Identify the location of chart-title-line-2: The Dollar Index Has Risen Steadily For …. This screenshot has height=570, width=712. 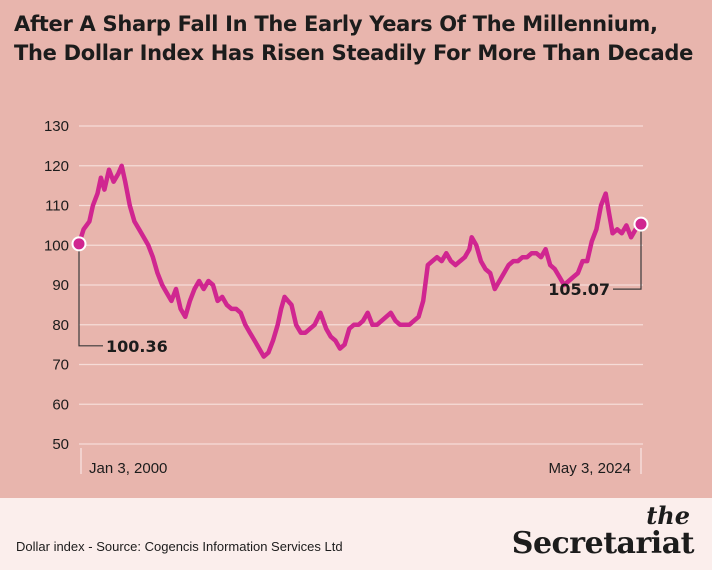
(354, 53).